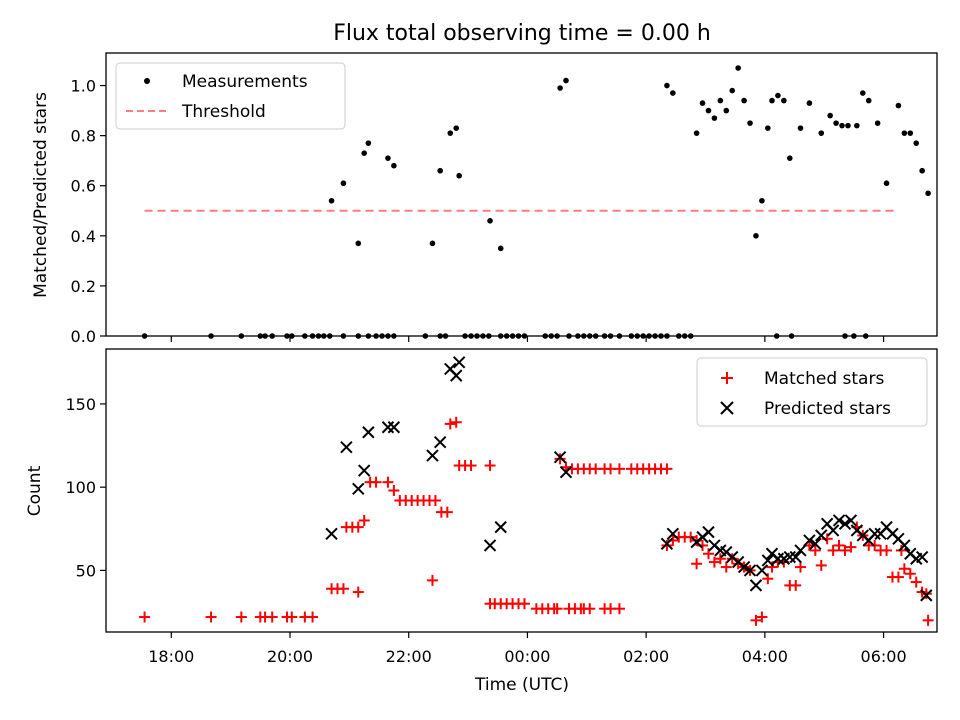 The height and width of the screenshot is (720, 960). I want to click on legend-threshold-label: Threshold, so click(223, 112).